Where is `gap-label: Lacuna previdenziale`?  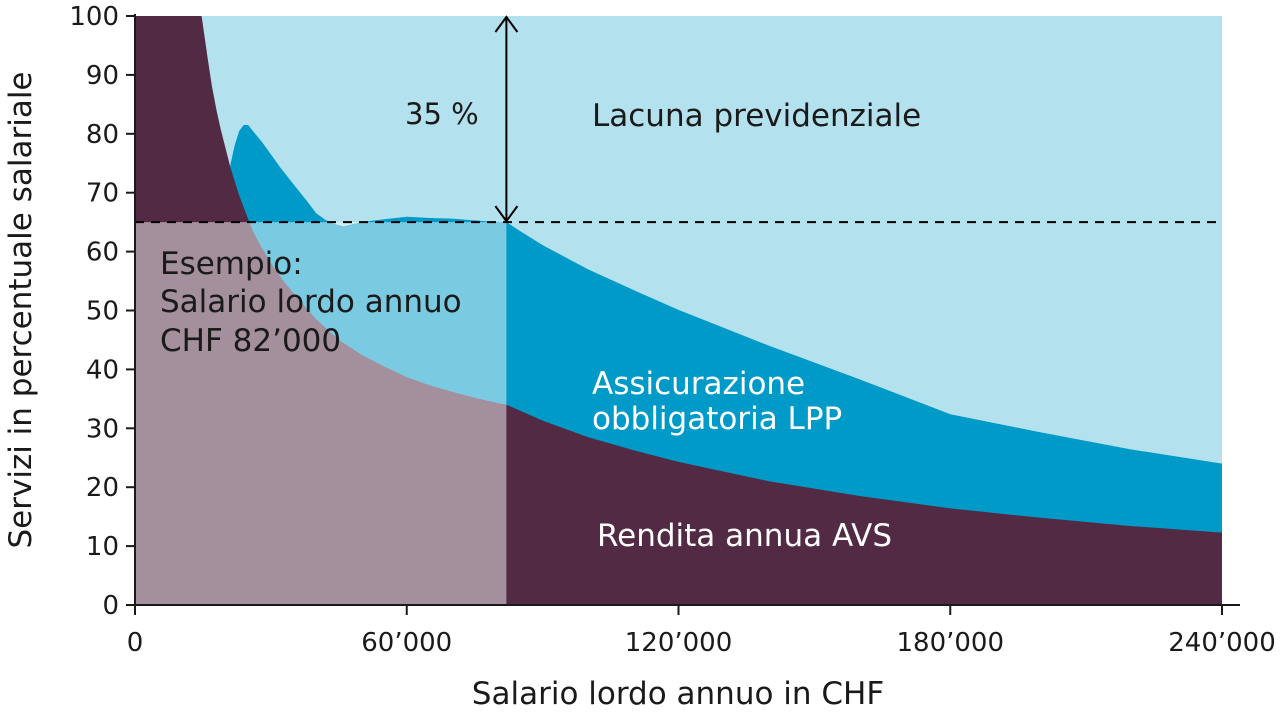 gap-label: Lacuna previdenziale is located at coordinates (756, 116).